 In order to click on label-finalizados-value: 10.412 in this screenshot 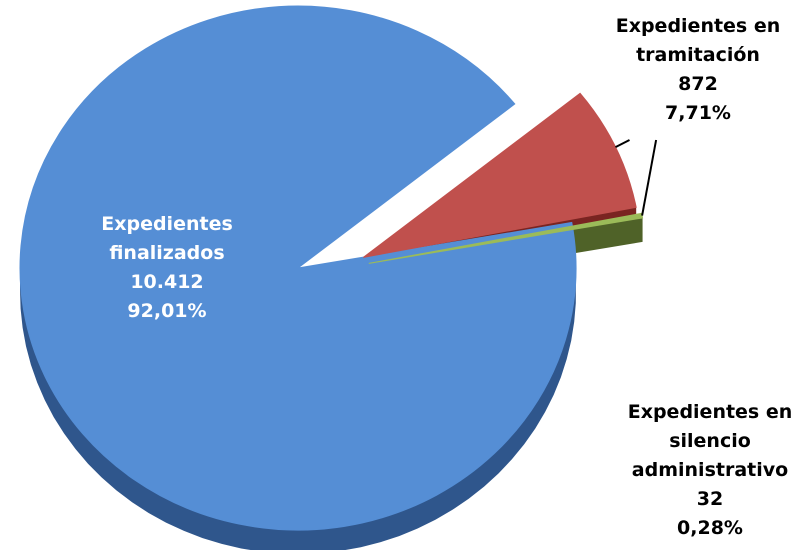, I will do `click(167, 282)`.